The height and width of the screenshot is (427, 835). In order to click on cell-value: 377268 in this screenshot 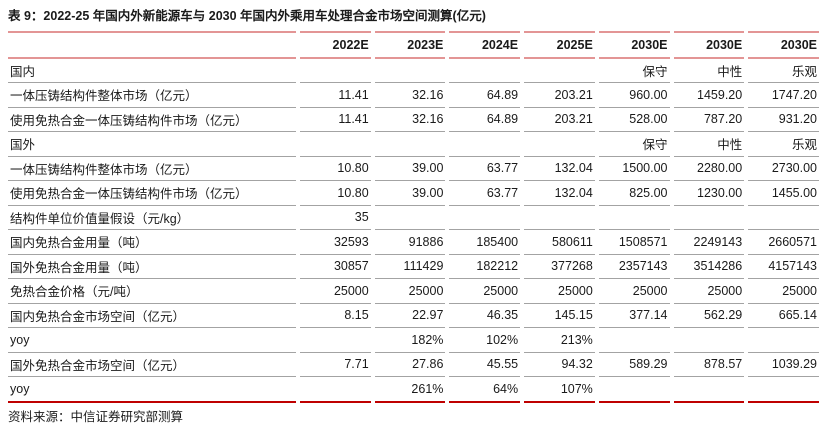, I will do `click(559, 267)`.